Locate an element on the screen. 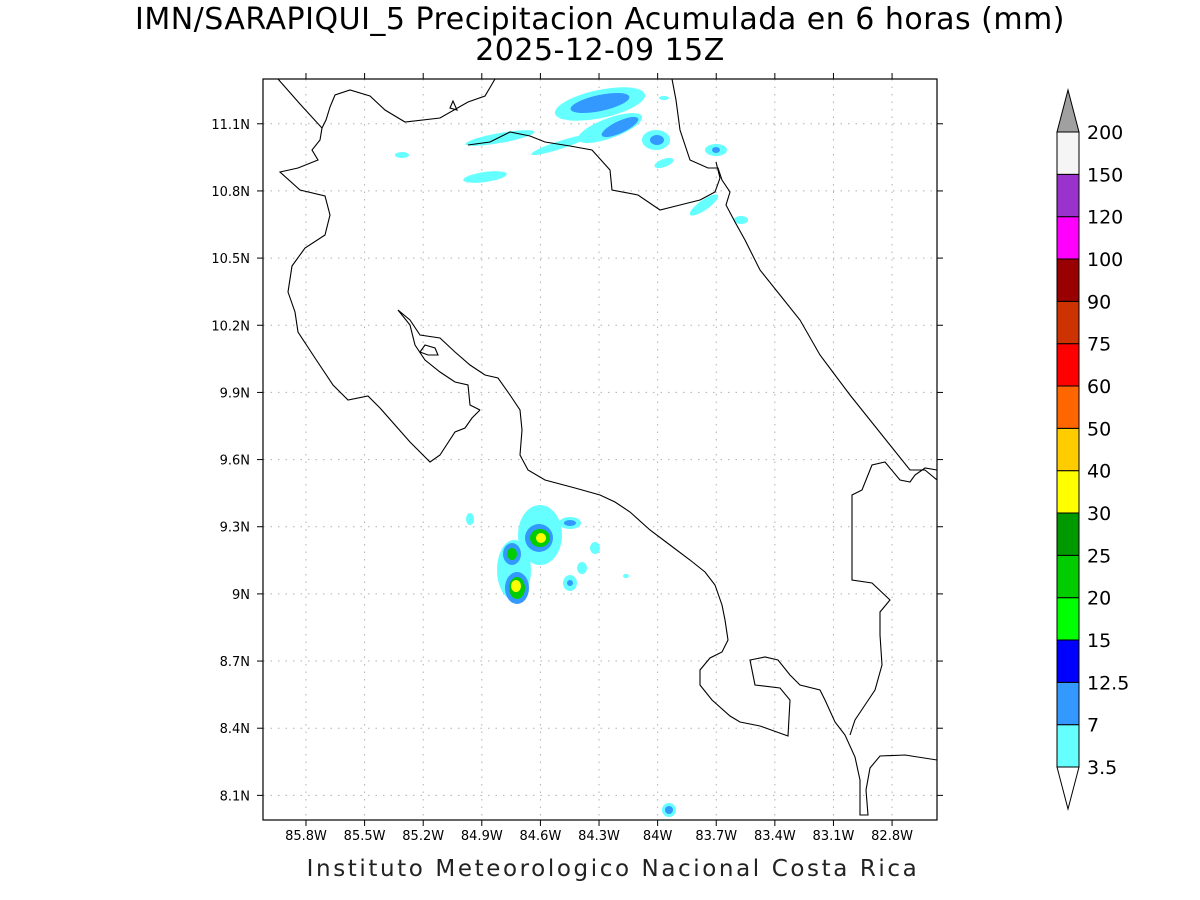 The height and width of the screenshot is (900, 1200). lon-tick-label: 85.5W is located at coordinates (365, 836).